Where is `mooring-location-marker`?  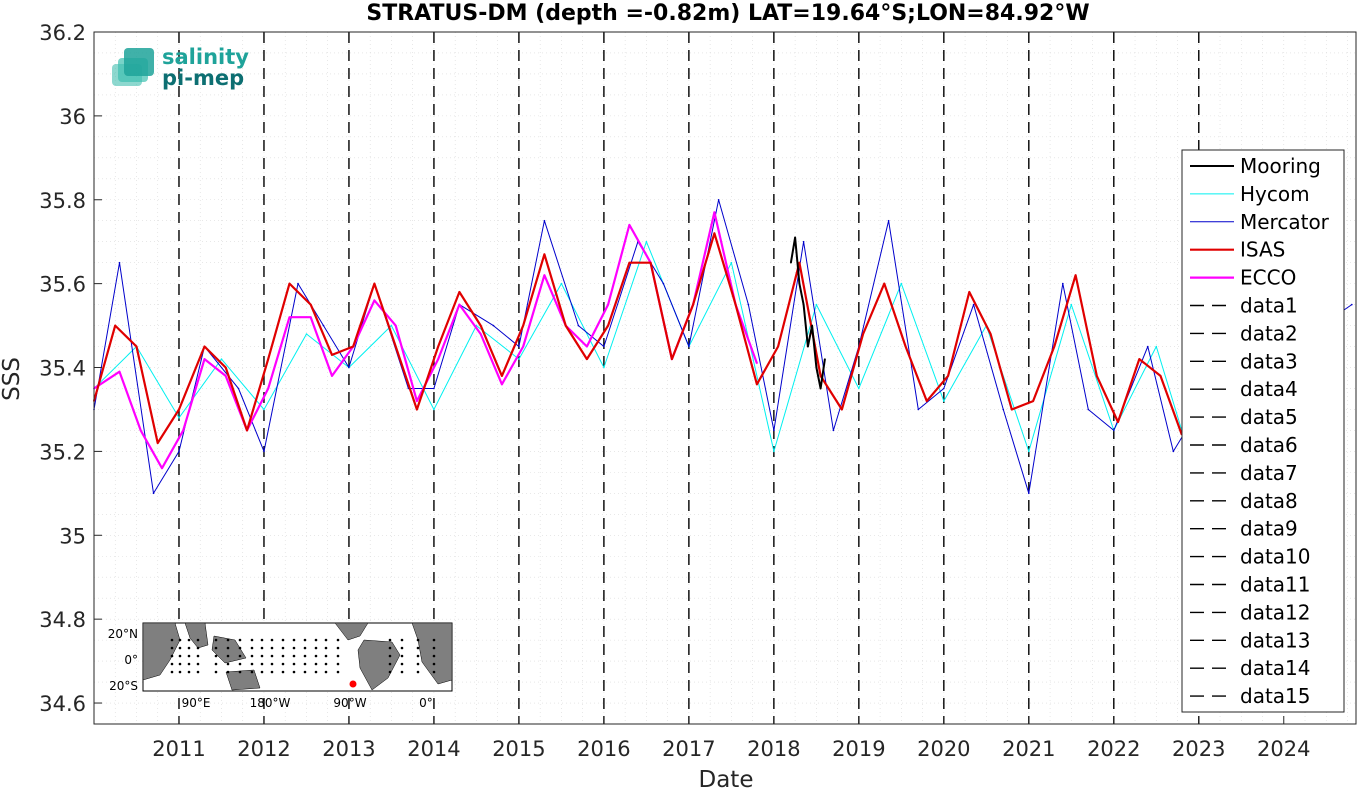
mooring-location-marker is located at coordinates (353, 684).